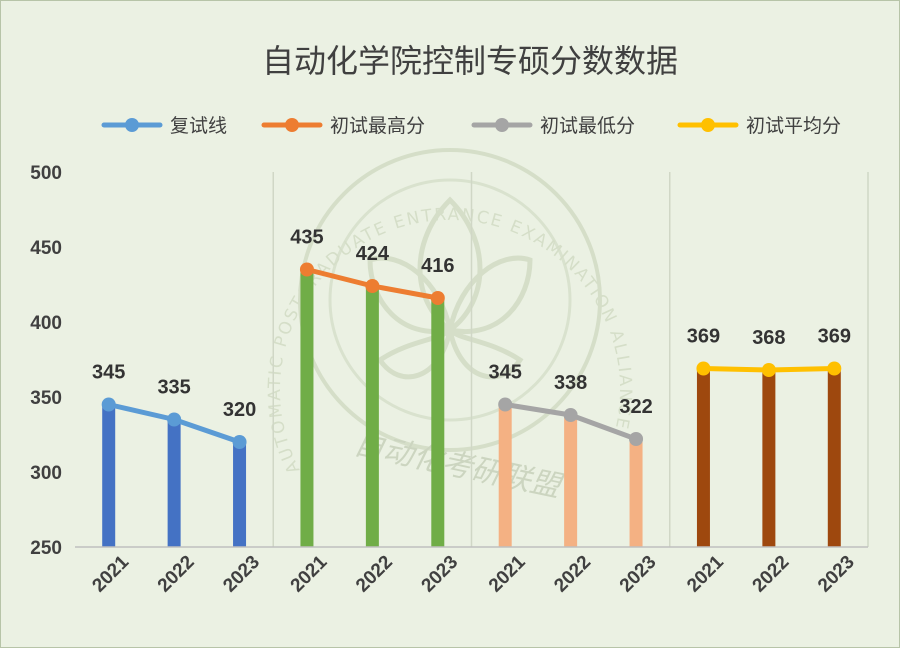 This screenshot has width=900, height=648. Describe the element at coordinates (793, 126) in the screenshot. I see `legend-label: 初试平均分` at that location.